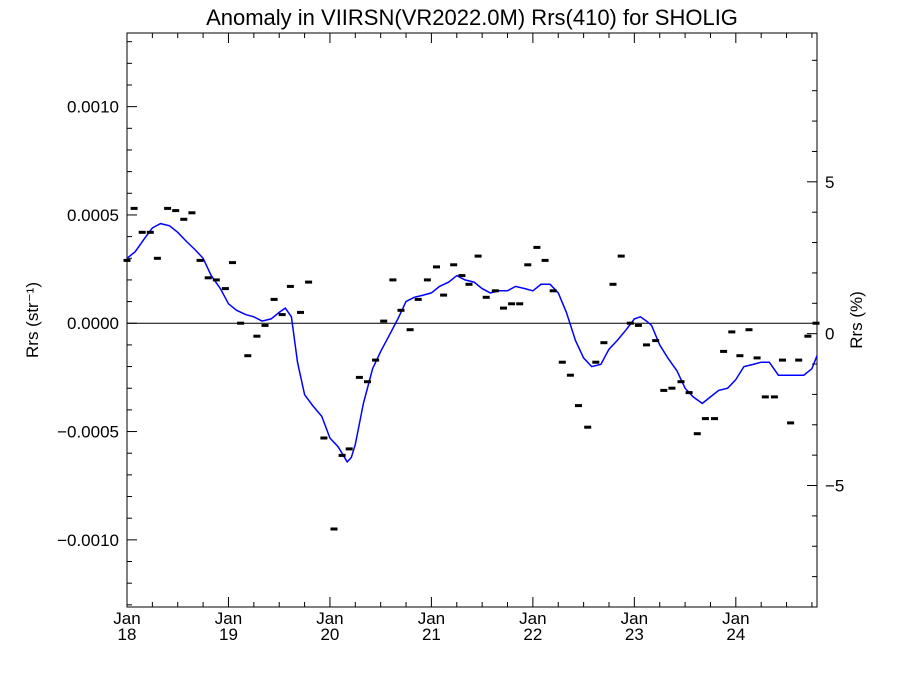 This screenshot has width=900, height=680. What do you see at coordinates (735, 634) in the screenshot?
I see `x-tick-label-year: 24` at bounding box center [735, 634].